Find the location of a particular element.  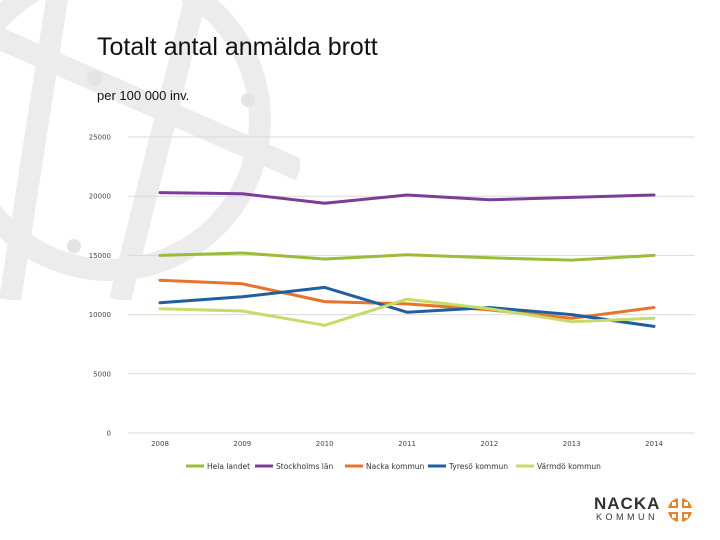

logo-text-kommun: KOMMUN is located at coordinates (627, 517).